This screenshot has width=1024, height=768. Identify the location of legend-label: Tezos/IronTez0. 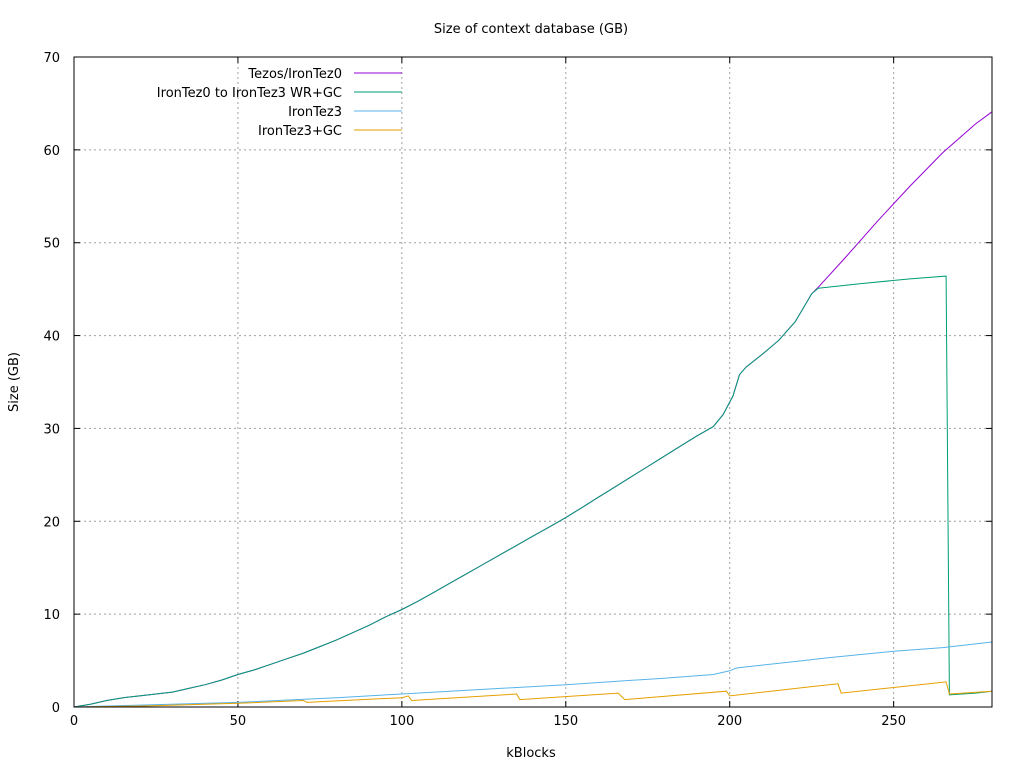
(294, 74).